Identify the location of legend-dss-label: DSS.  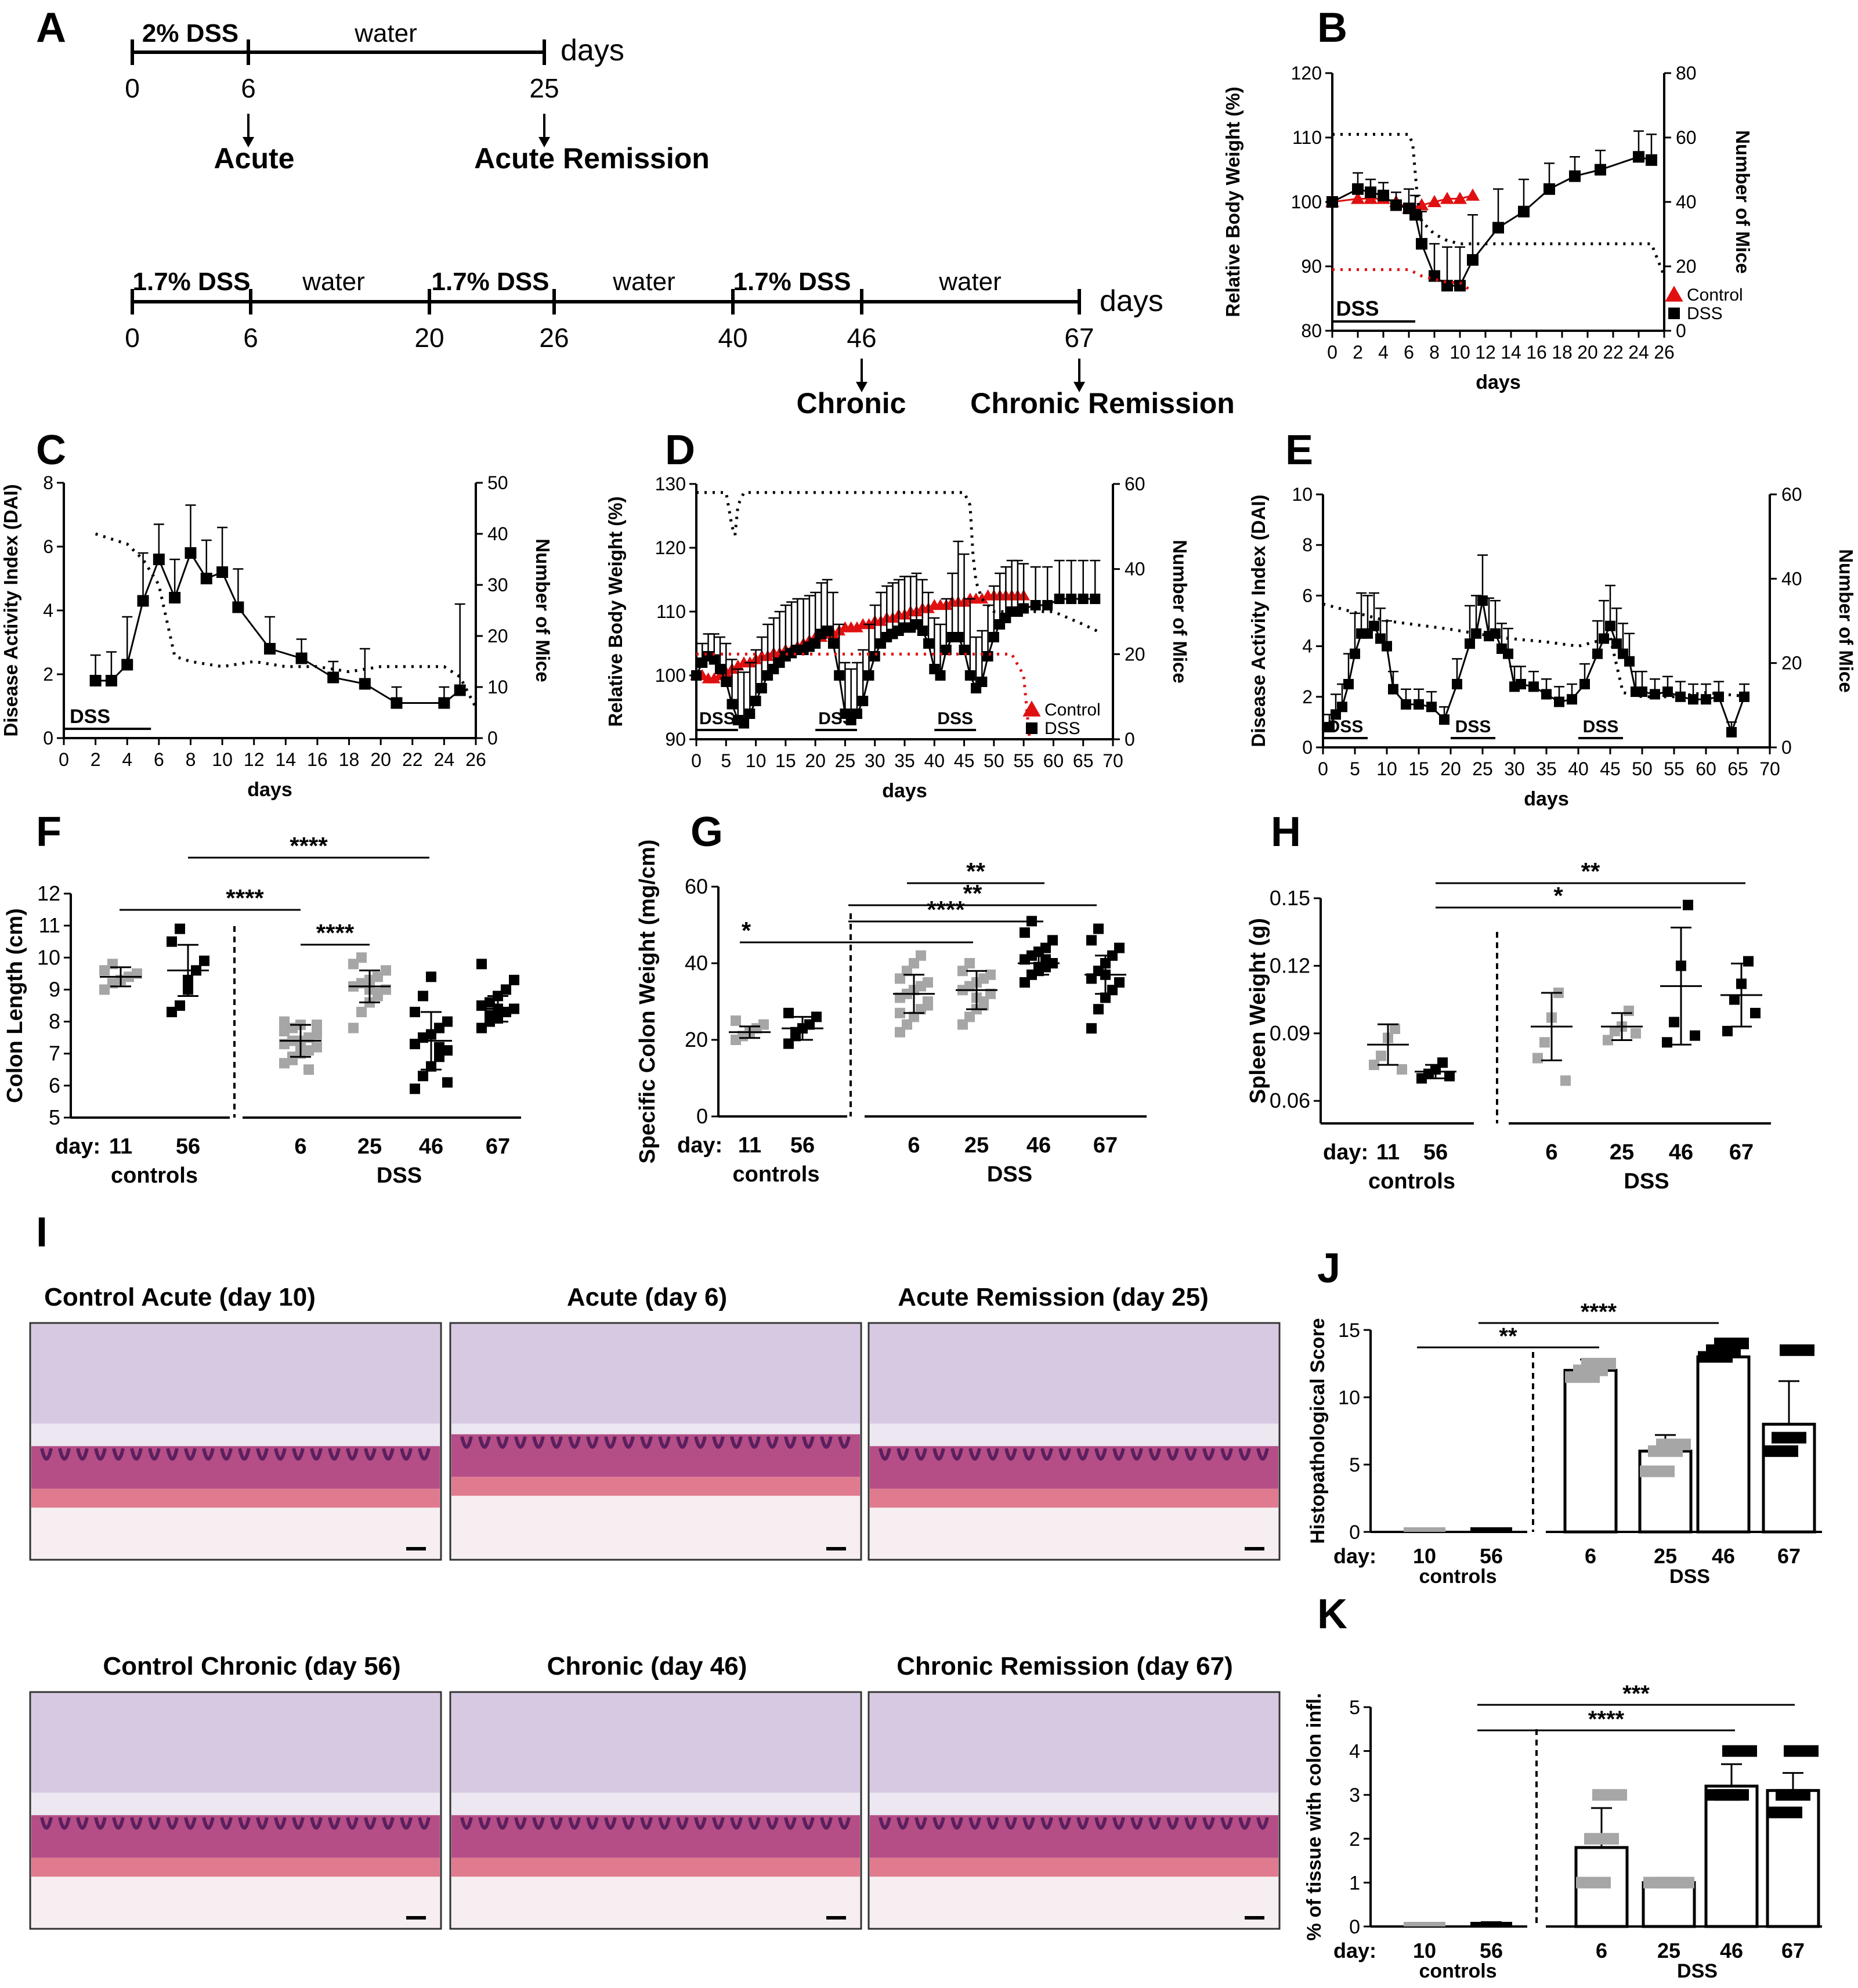
(1062, 728).